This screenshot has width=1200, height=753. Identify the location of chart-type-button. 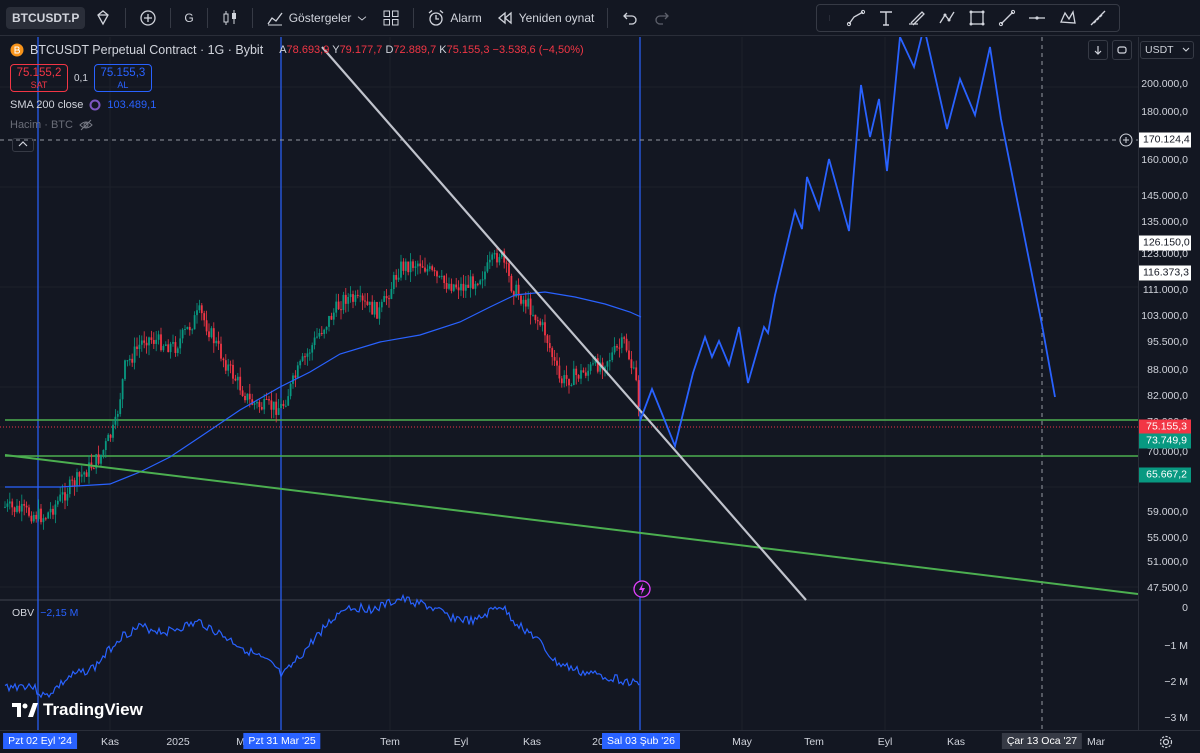
(230, 18).